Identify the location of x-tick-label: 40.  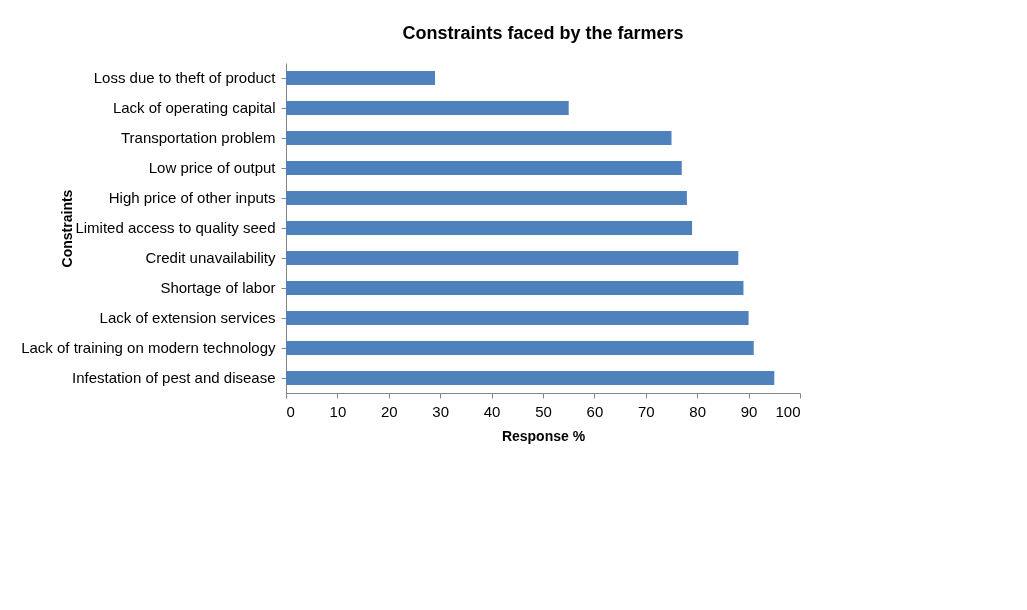
(492, 411).